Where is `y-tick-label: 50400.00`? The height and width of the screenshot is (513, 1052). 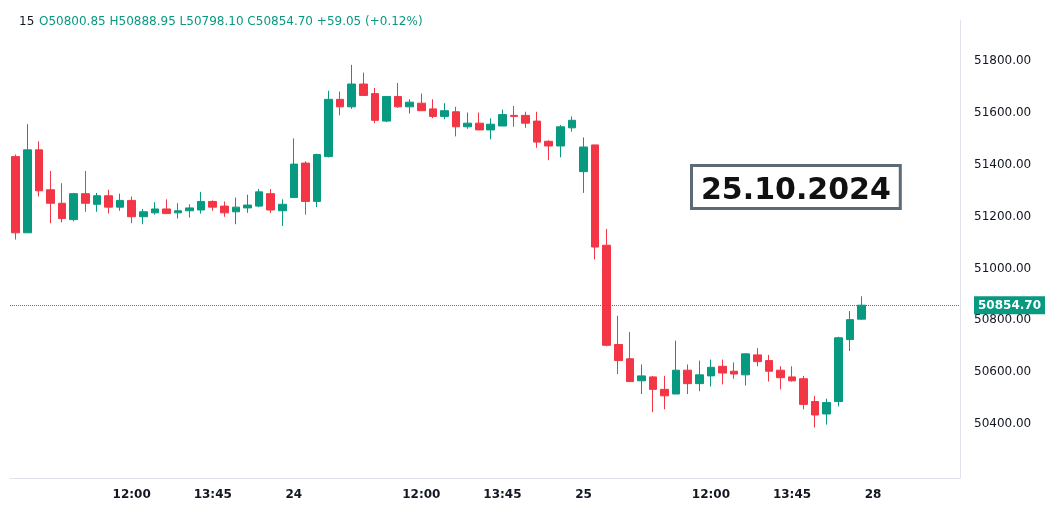
y-tick-label: 50400.00 is located at coordinates (1003, 423).